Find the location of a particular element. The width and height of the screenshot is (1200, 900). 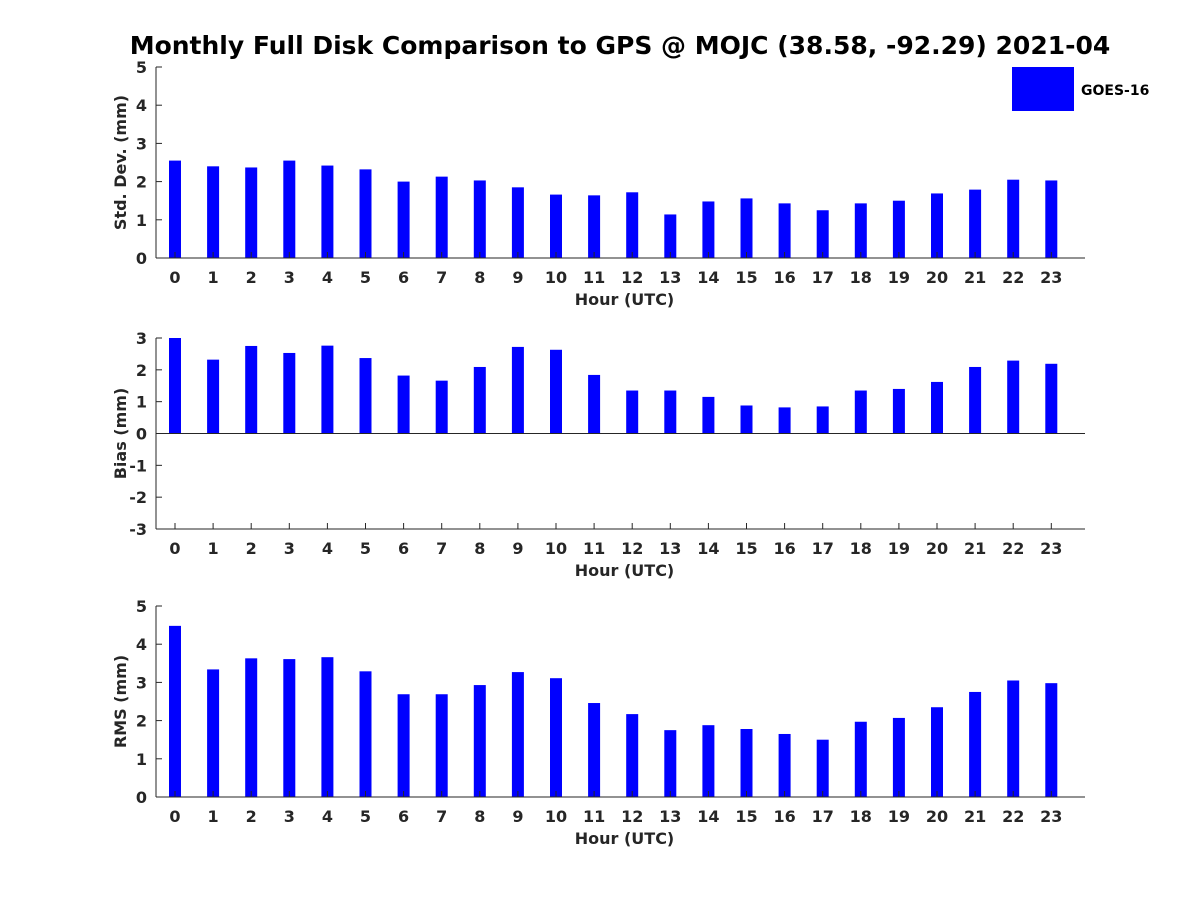

rms-xtick-label-2: 2 is located at coordinates (251, 816).